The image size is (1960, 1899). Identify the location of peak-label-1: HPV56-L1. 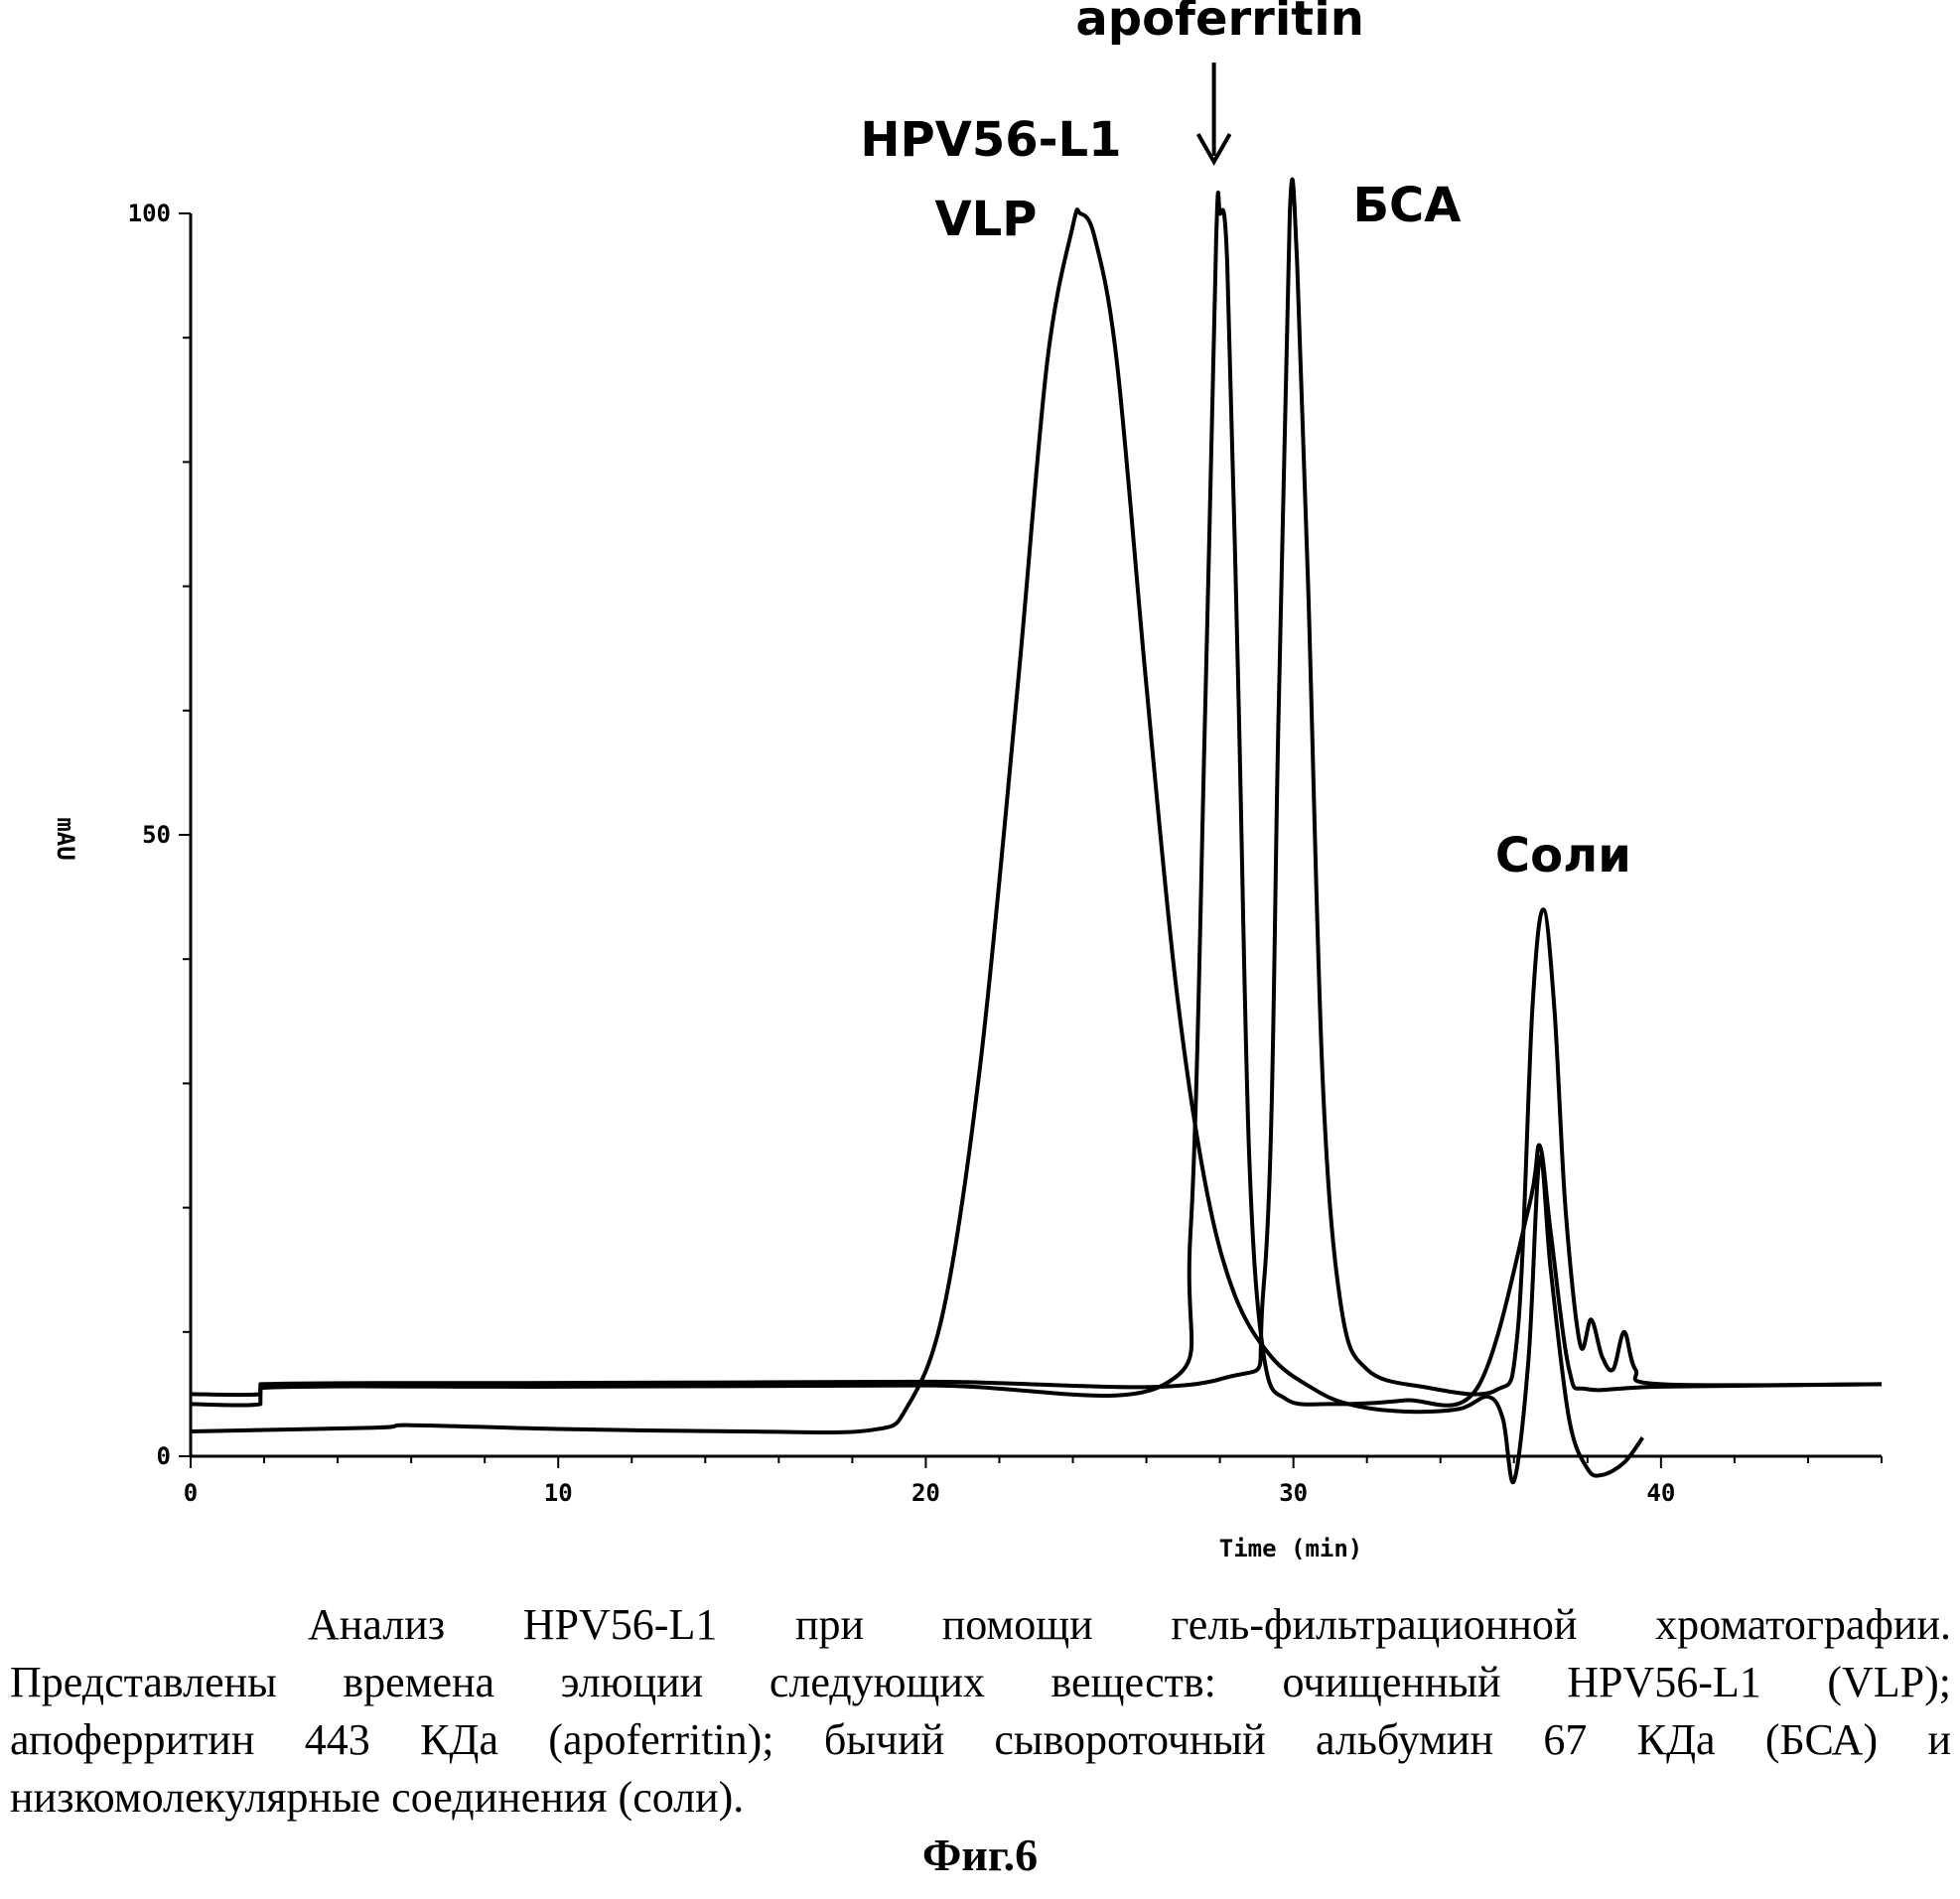
(990, 140).